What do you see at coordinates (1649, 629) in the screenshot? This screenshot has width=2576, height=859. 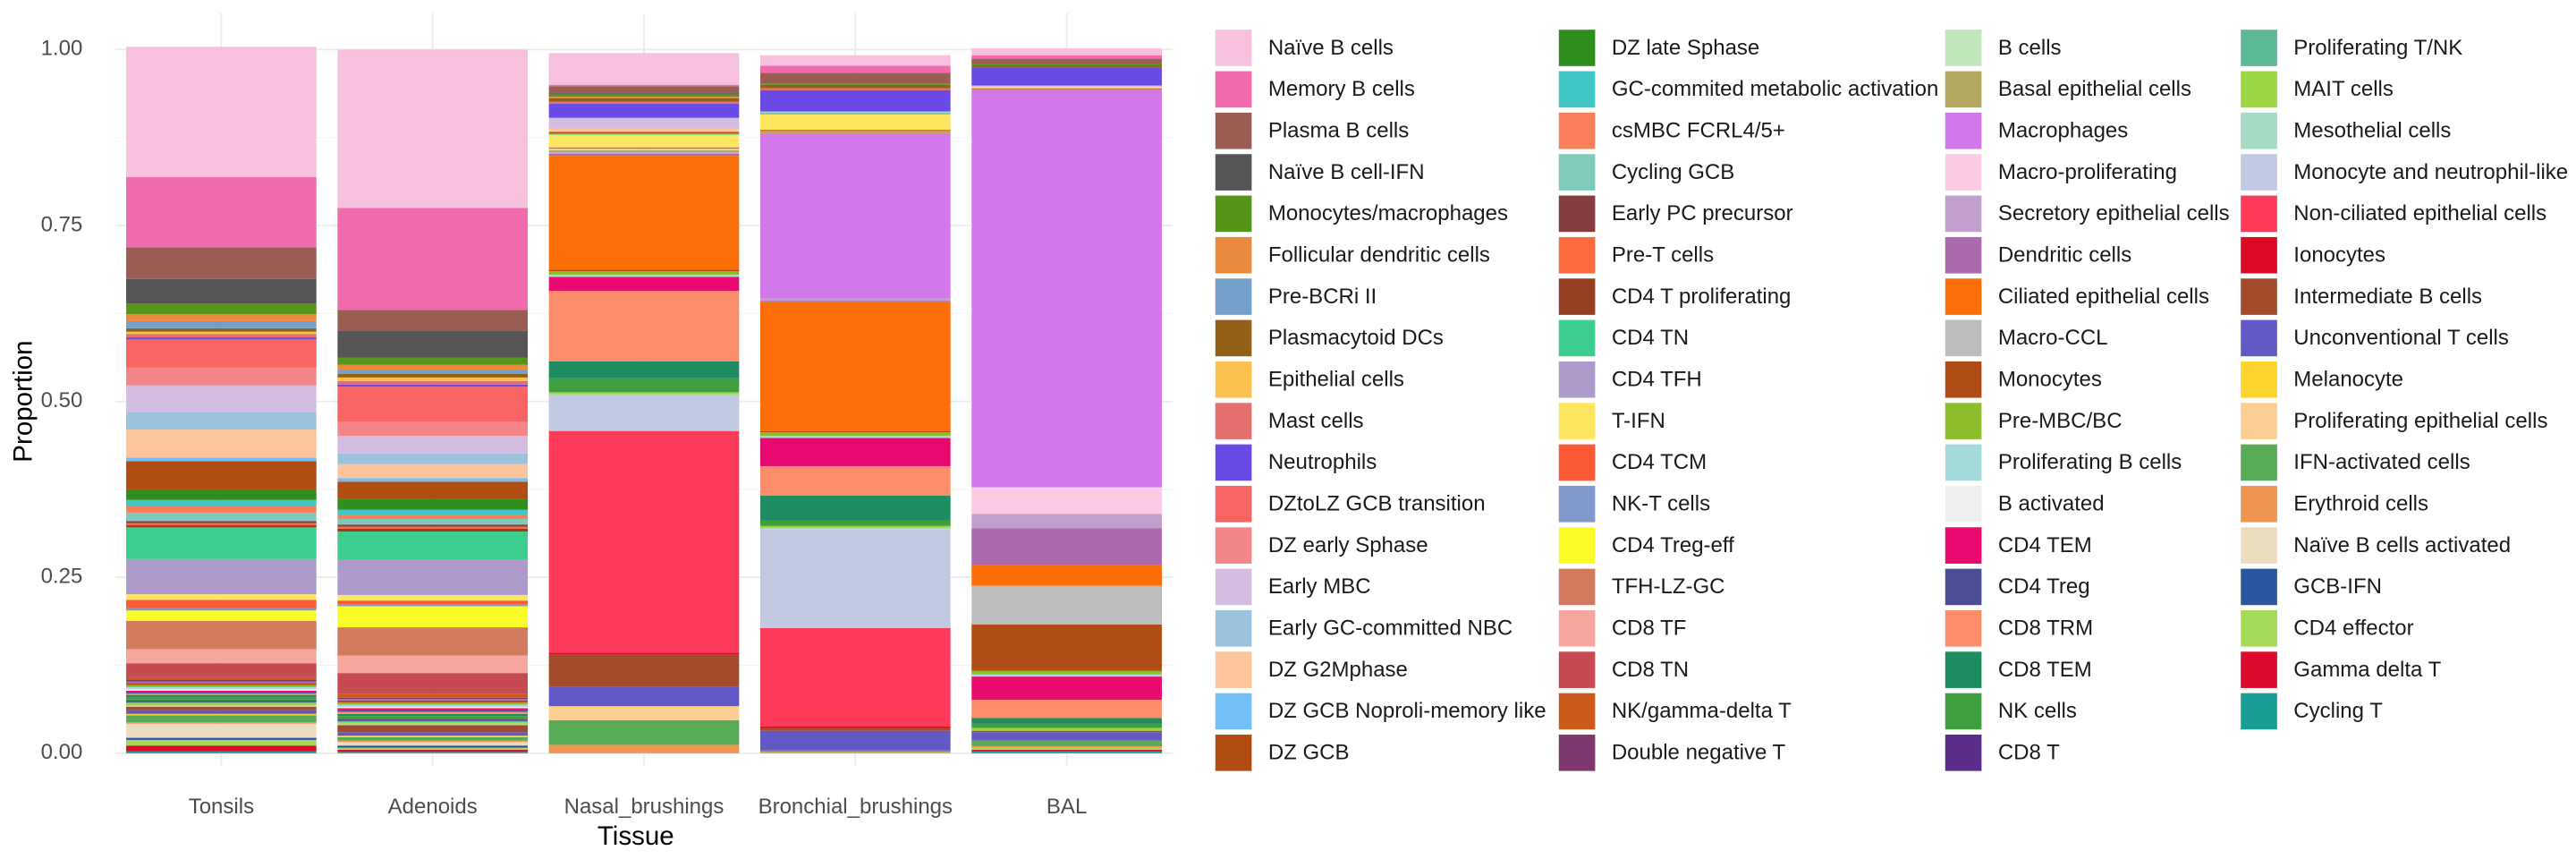 I see `legend-label: CD8 TF` at bounding box center [1649, 629].